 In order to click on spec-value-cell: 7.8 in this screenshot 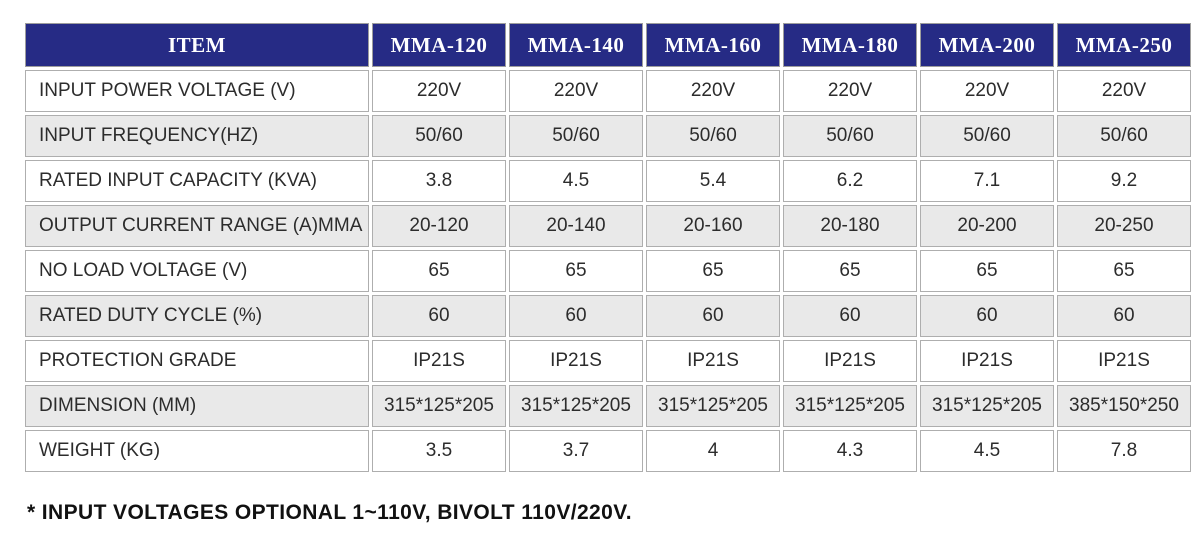, I will do `click(1124, 451)`.